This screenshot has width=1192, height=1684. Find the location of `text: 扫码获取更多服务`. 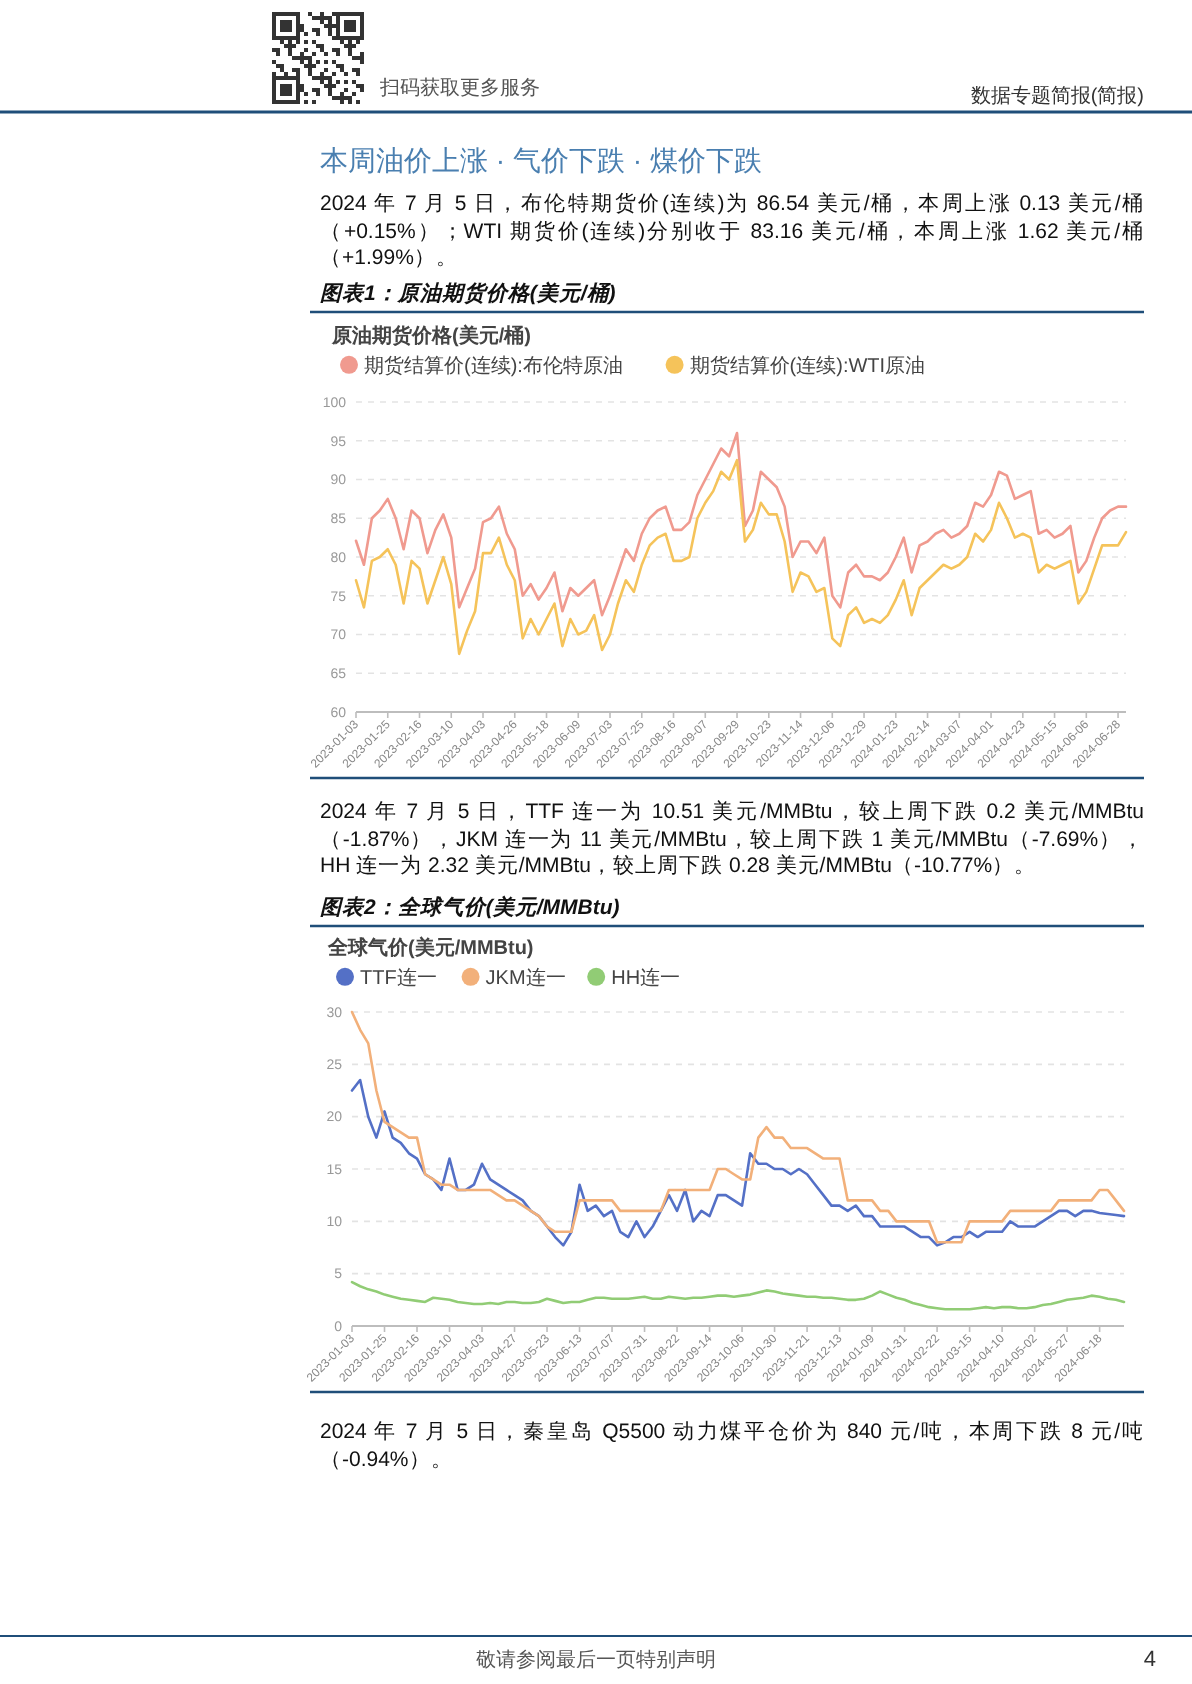

text: 扫码获取更多服务 is located at coordinates (459, 88).